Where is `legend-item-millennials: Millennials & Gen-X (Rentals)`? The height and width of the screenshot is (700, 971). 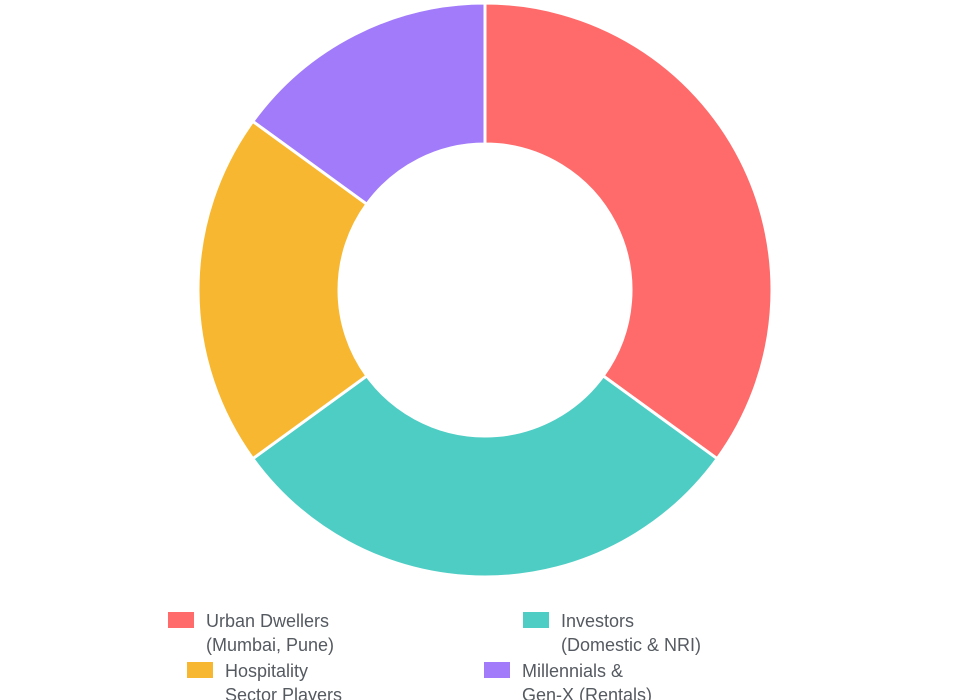
legend-item-millennials: Millennials & Gen-X (Rentals) is located at coordinates (568, 679).